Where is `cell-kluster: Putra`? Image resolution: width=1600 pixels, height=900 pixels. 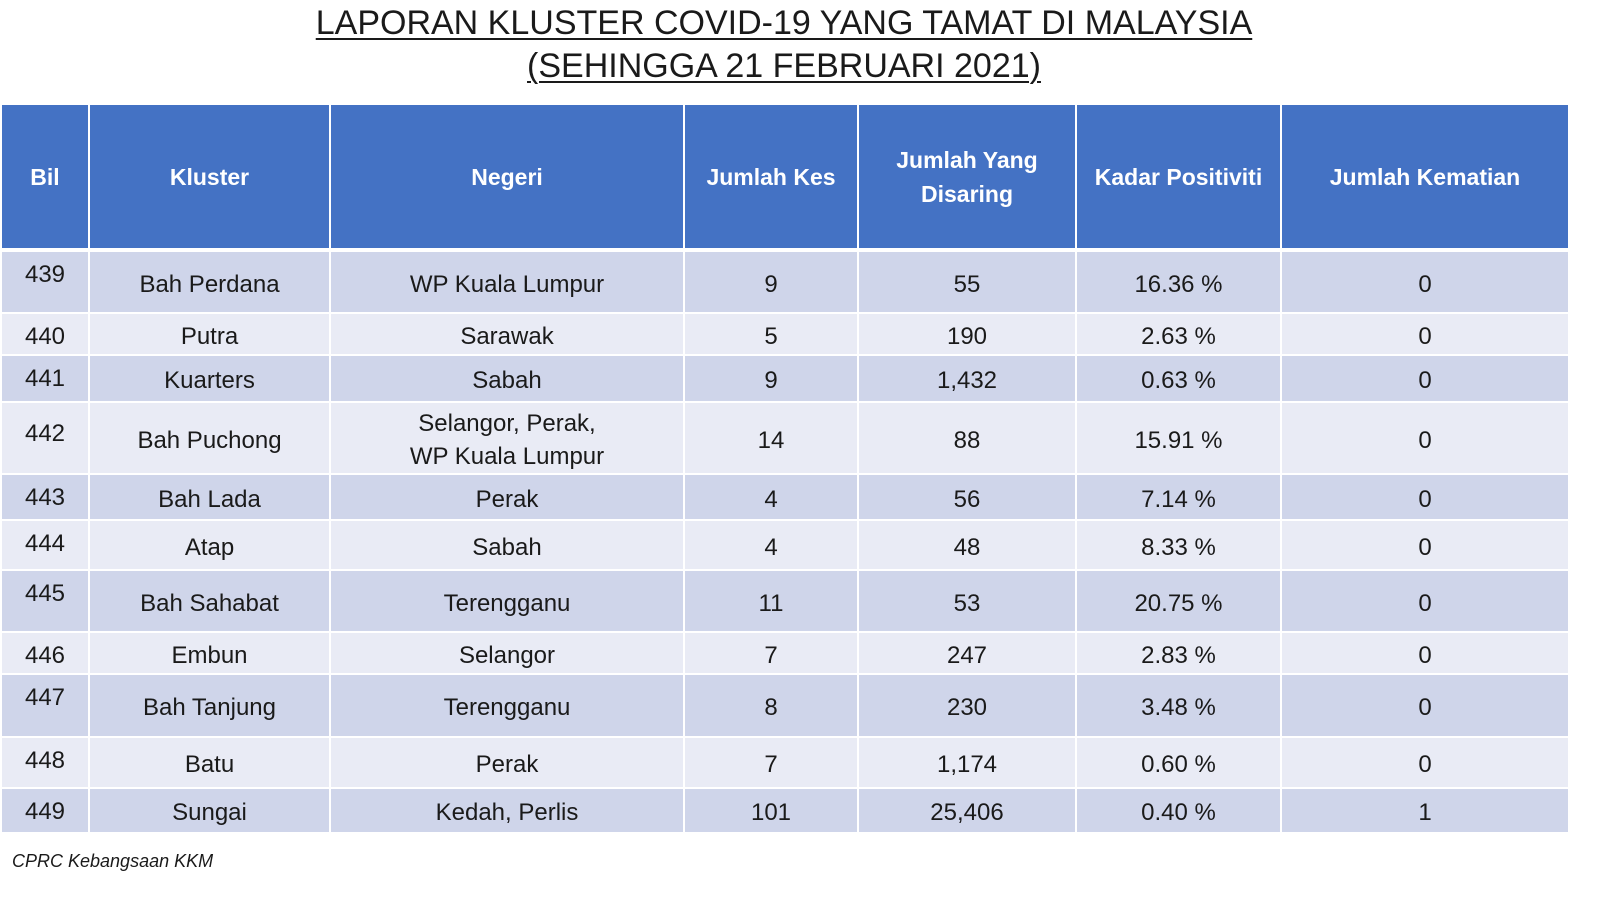
cell-kluster: Putra is located at coordinates (209, 334).